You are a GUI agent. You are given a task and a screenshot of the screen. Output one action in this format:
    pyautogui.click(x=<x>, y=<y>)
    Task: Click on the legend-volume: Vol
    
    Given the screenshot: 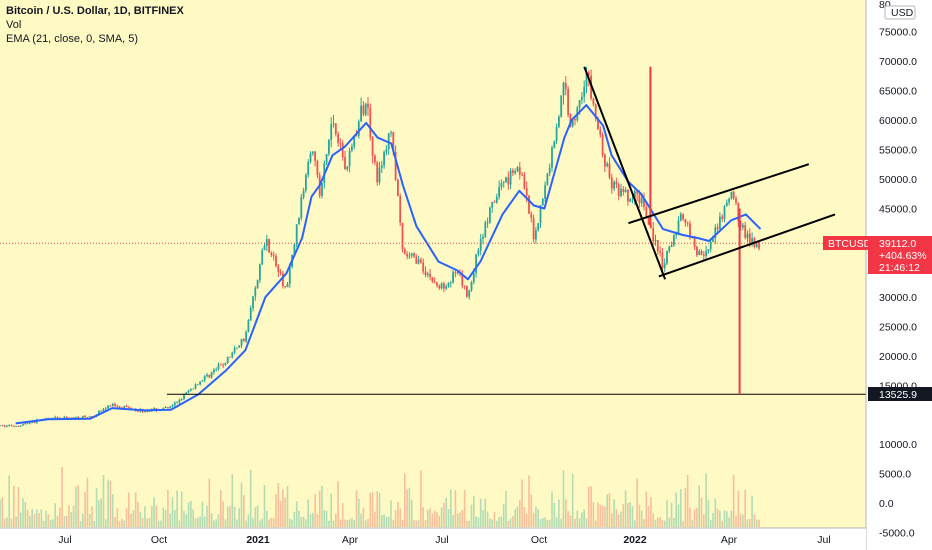 What is the action you would take?
    pyautogui.click(x=14, y=25)
    